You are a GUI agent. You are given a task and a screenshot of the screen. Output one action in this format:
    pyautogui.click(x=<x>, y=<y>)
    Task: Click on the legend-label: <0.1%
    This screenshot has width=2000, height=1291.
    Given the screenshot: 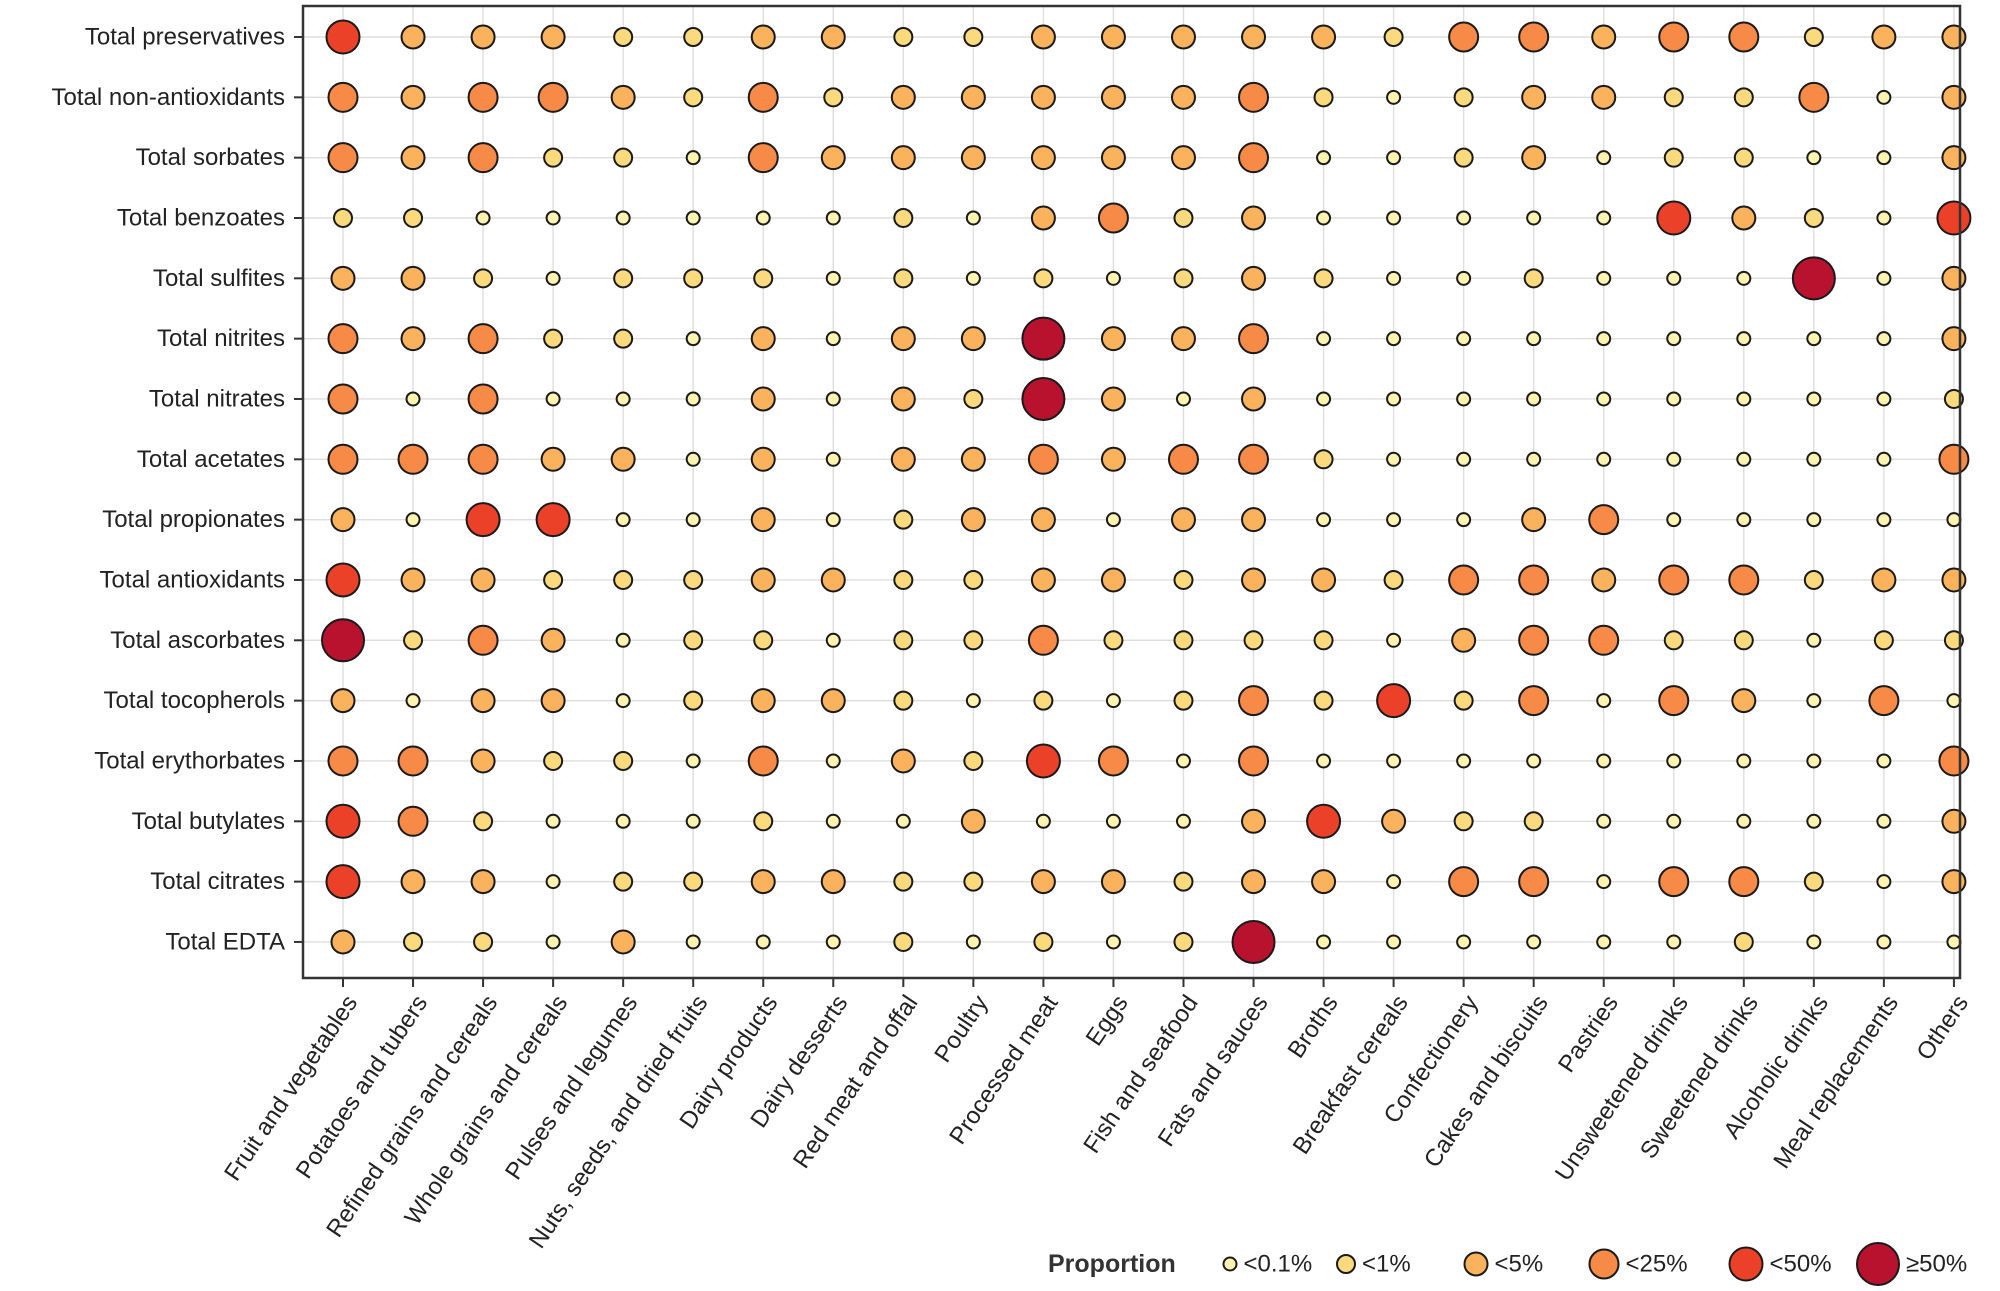 What is the action you would take?
    pyautogui.click(x=1278, y=1264)
    